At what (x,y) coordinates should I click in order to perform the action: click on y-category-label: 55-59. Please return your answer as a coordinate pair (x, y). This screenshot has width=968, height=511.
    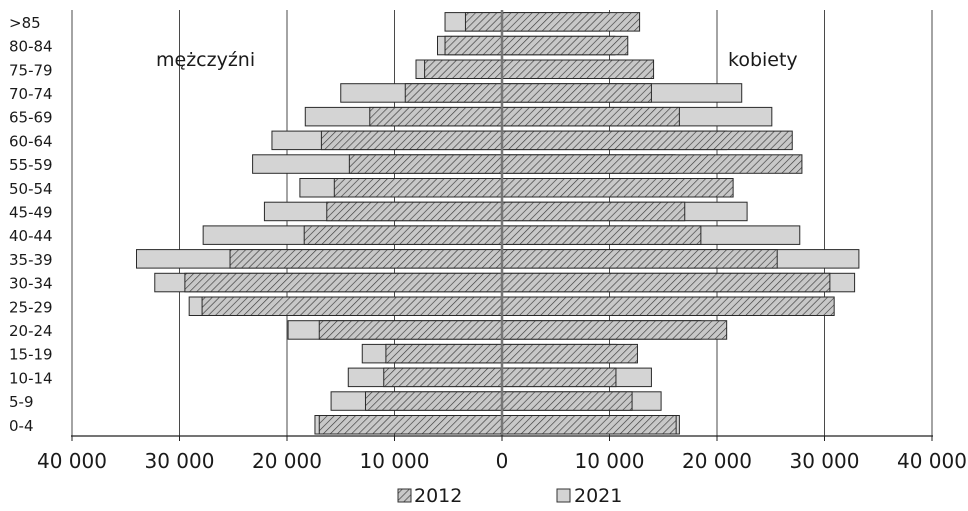
    Looking at the image, I should click on (31, 165).